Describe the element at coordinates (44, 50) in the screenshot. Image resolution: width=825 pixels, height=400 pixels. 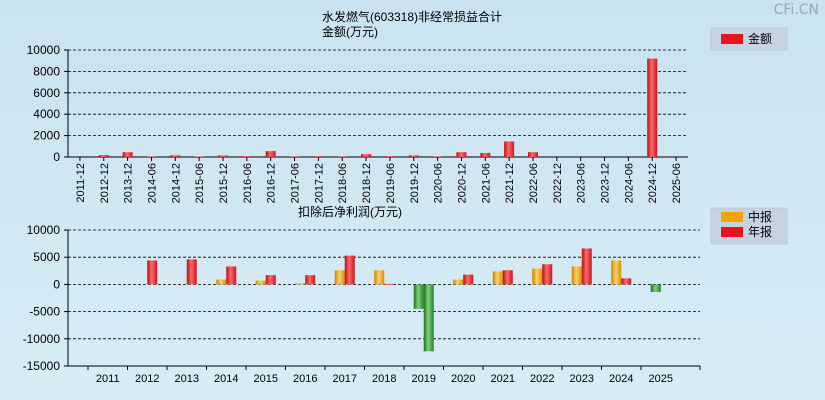
I see `chart1-ytick-label: 10000` at that location.